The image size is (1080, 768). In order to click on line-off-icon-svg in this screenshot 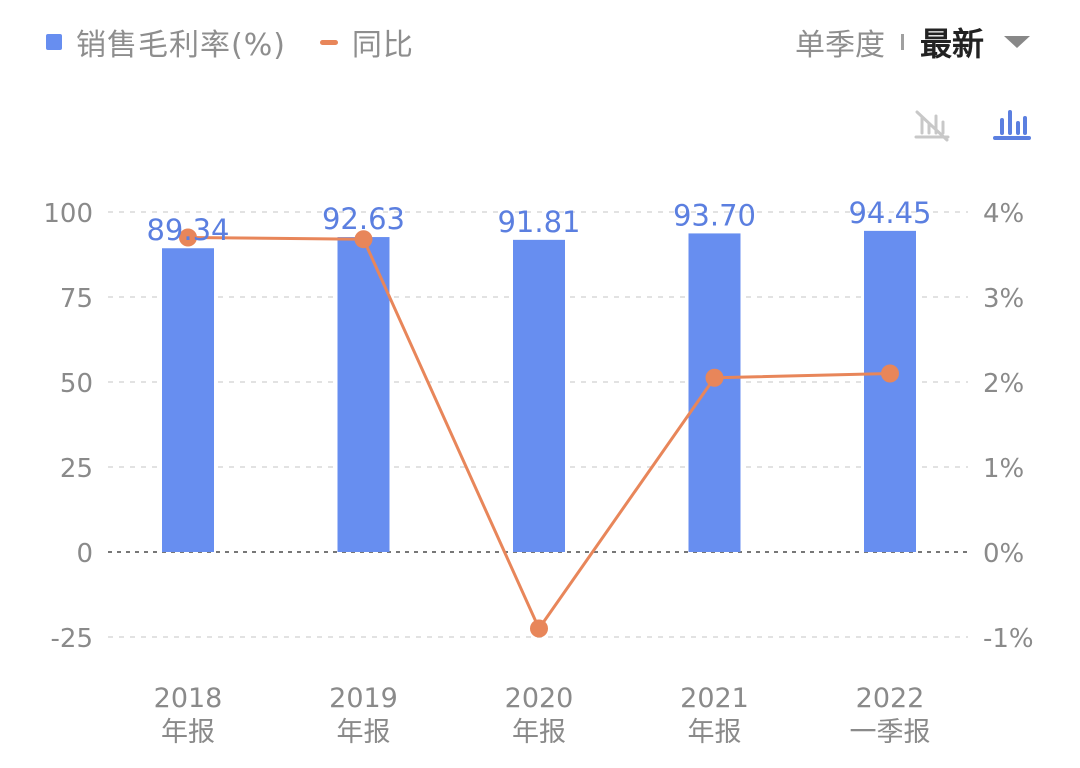, I will do `click(932, 126)`.